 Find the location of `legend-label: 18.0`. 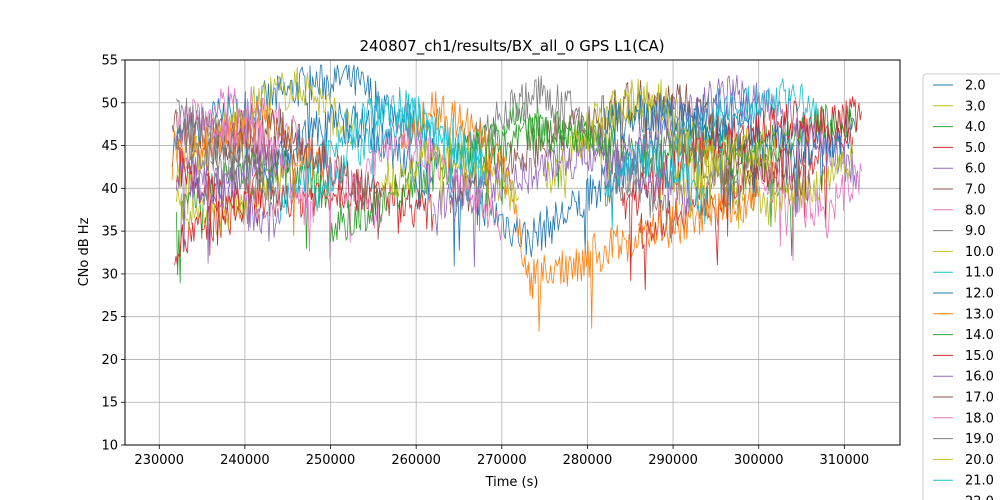

legend-label: 18.0 is located at coordinates (979, 418).